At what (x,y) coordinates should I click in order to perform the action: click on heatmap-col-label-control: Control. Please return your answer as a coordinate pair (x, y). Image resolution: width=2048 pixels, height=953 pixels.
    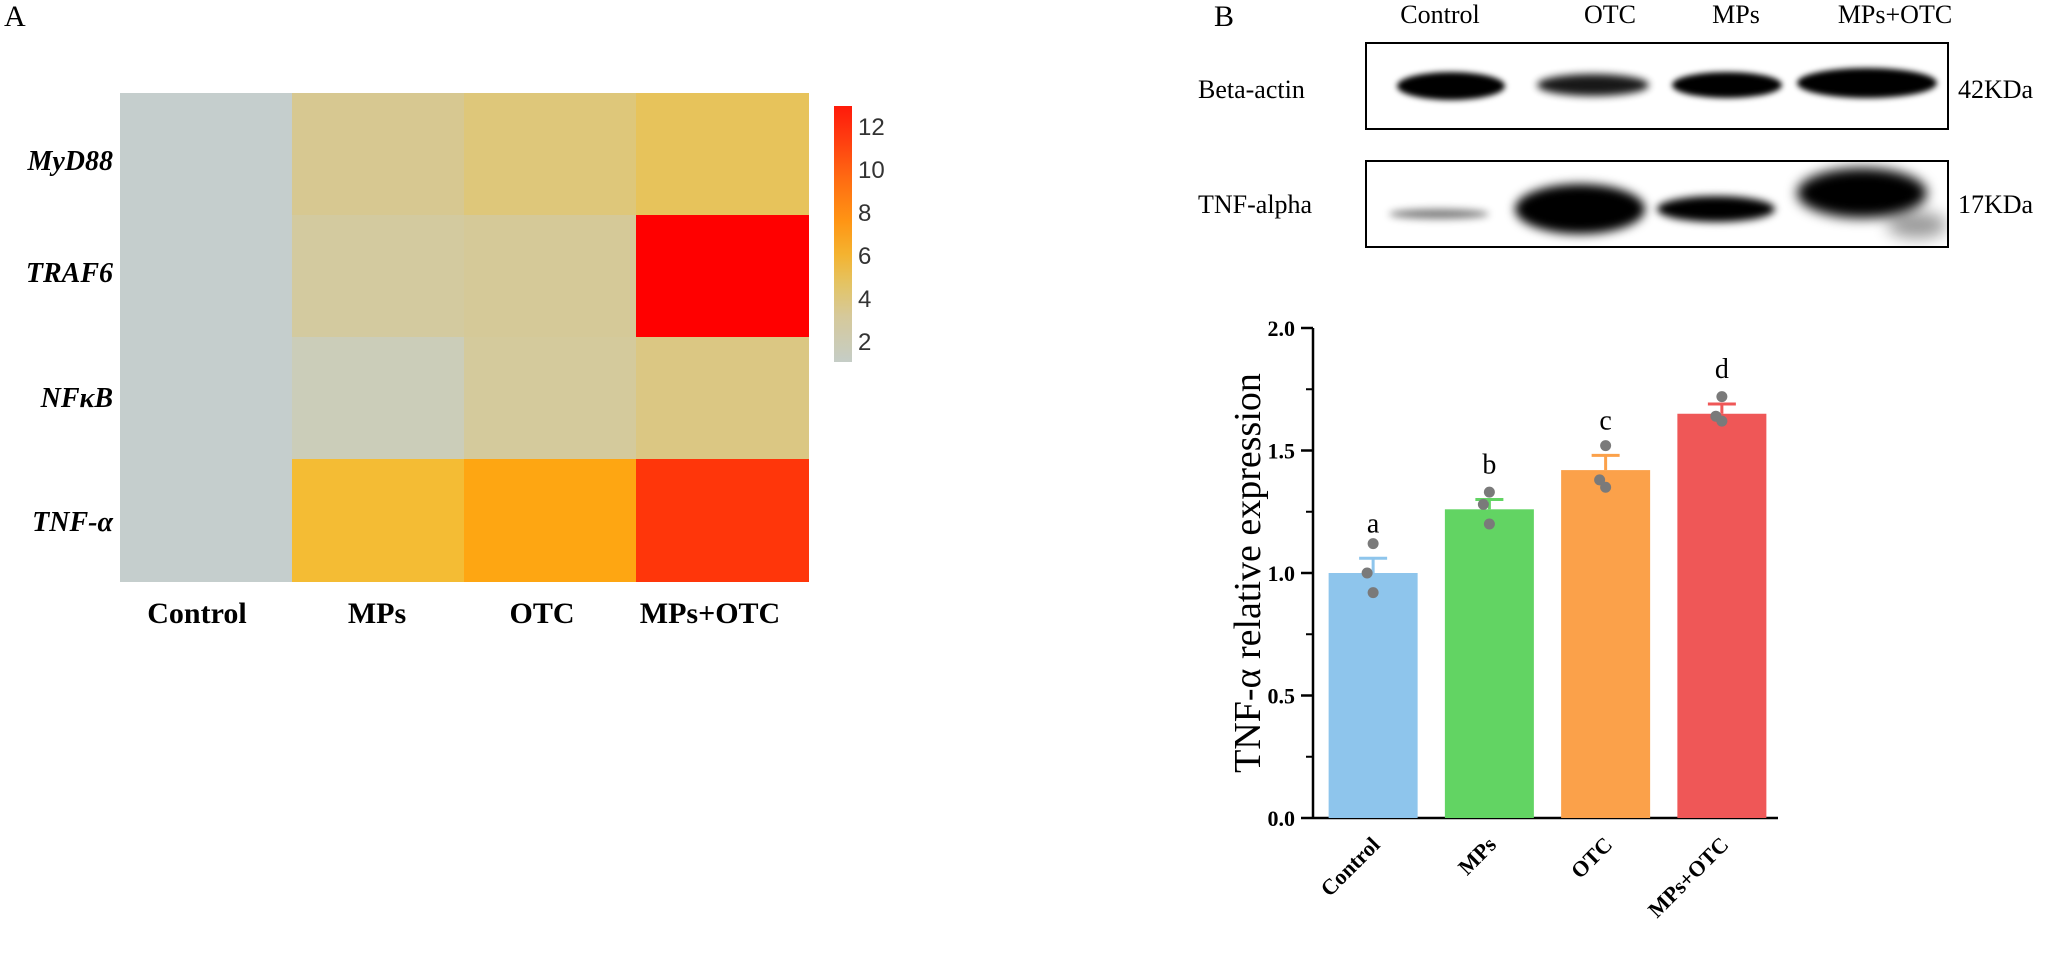
    Looking at the image, I should click on (197, 613).